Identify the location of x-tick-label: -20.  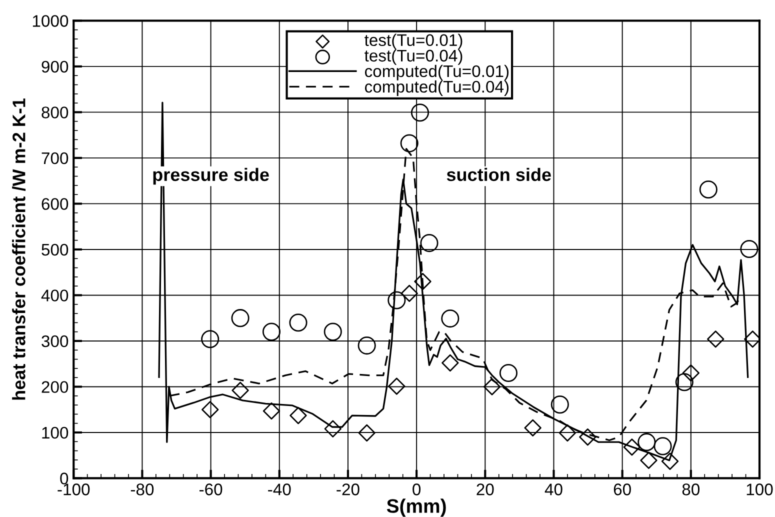
(348, 490).